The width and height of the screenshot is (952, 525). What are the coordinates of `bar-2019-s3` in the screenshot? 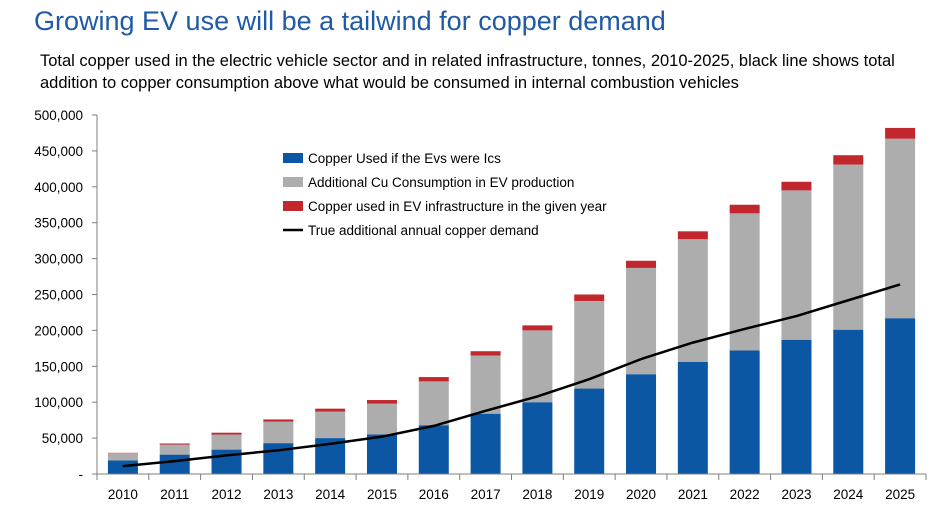 It's located at (589, 297).